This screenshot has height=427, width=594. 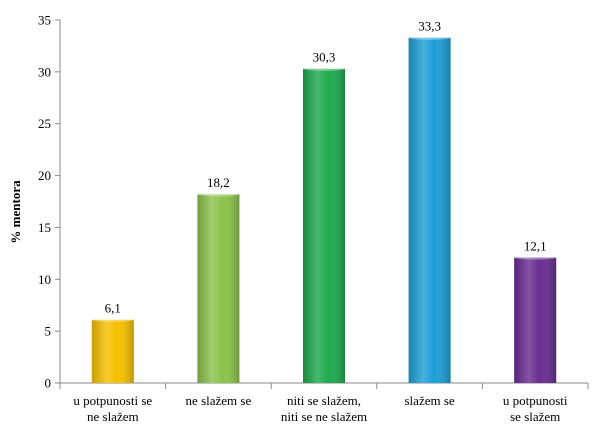 I want to click on data-label: 18,2, so click(x=218, y=182).